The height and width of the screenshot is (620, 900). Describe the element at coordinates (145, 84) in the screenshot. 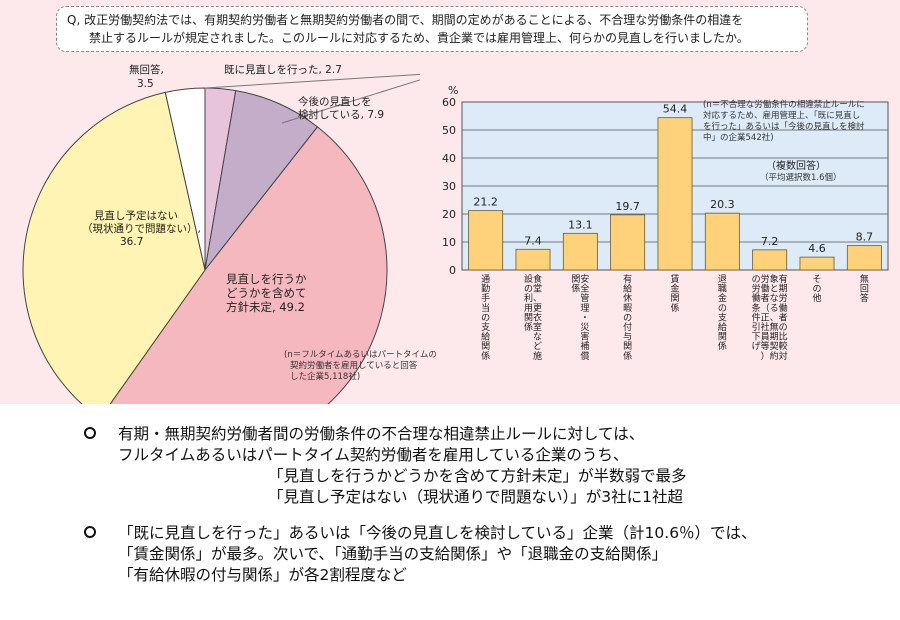

I see `pie-label-noans-2: 3.5` at that location.